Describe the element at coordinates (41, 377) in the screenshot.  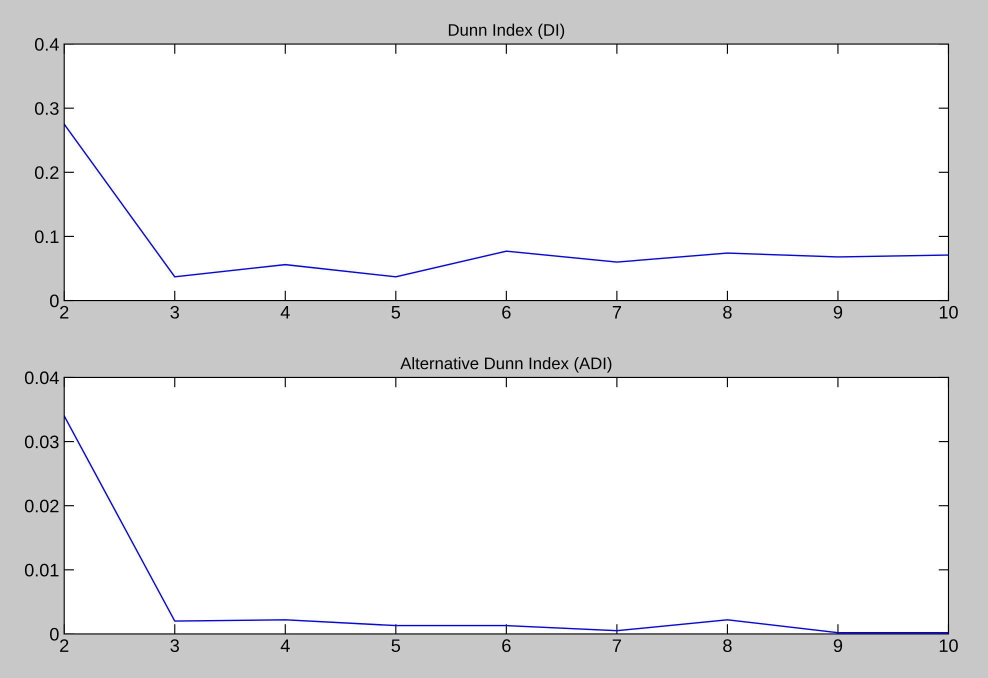
I see `y-tick-label: 0.04` at that location.